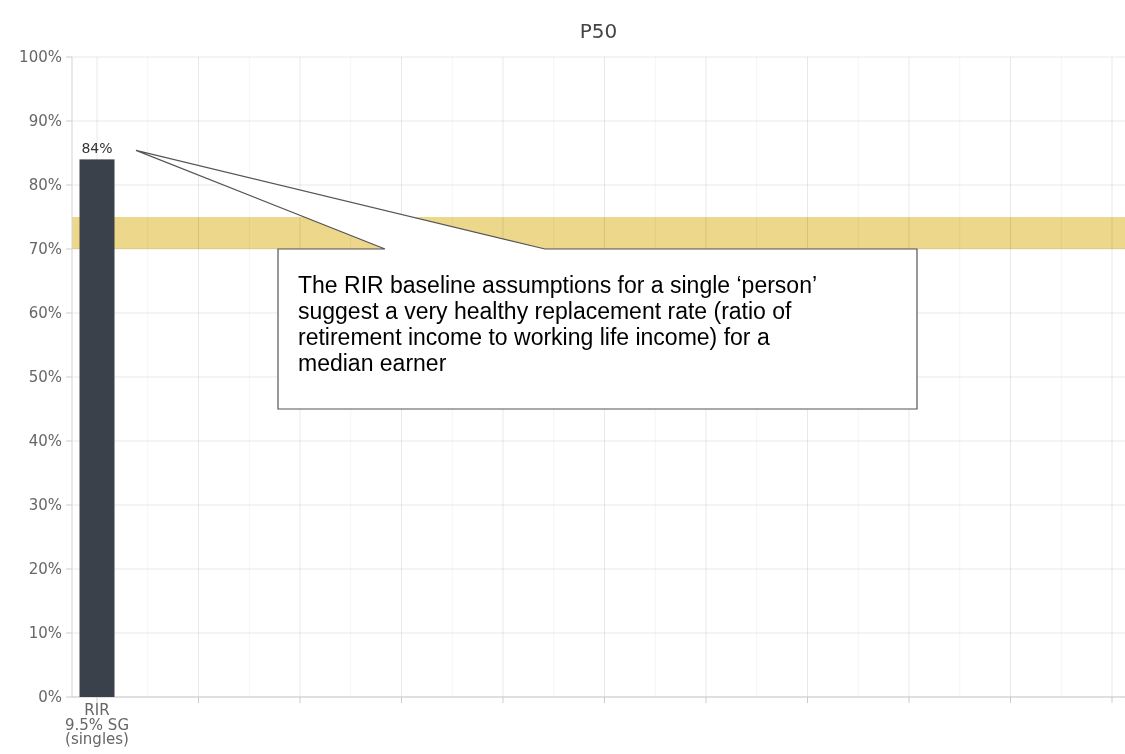  I want to click on y-tick-label: 70%, so click(45, 249).